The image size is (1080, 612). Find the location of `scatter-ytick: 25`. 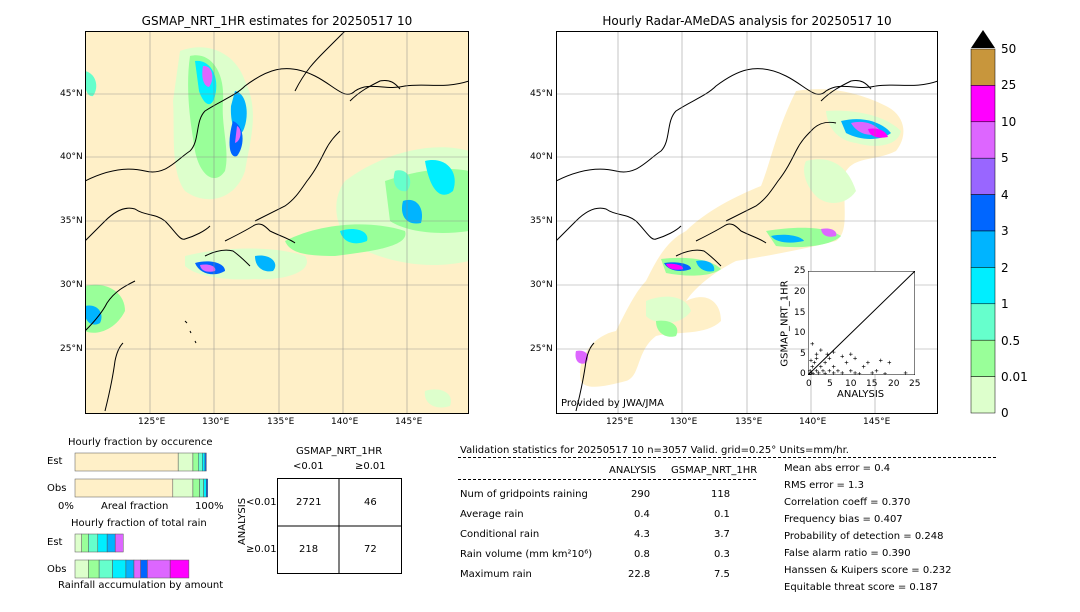

scatter-ytick: 25 is located at coordinates (800, 271).